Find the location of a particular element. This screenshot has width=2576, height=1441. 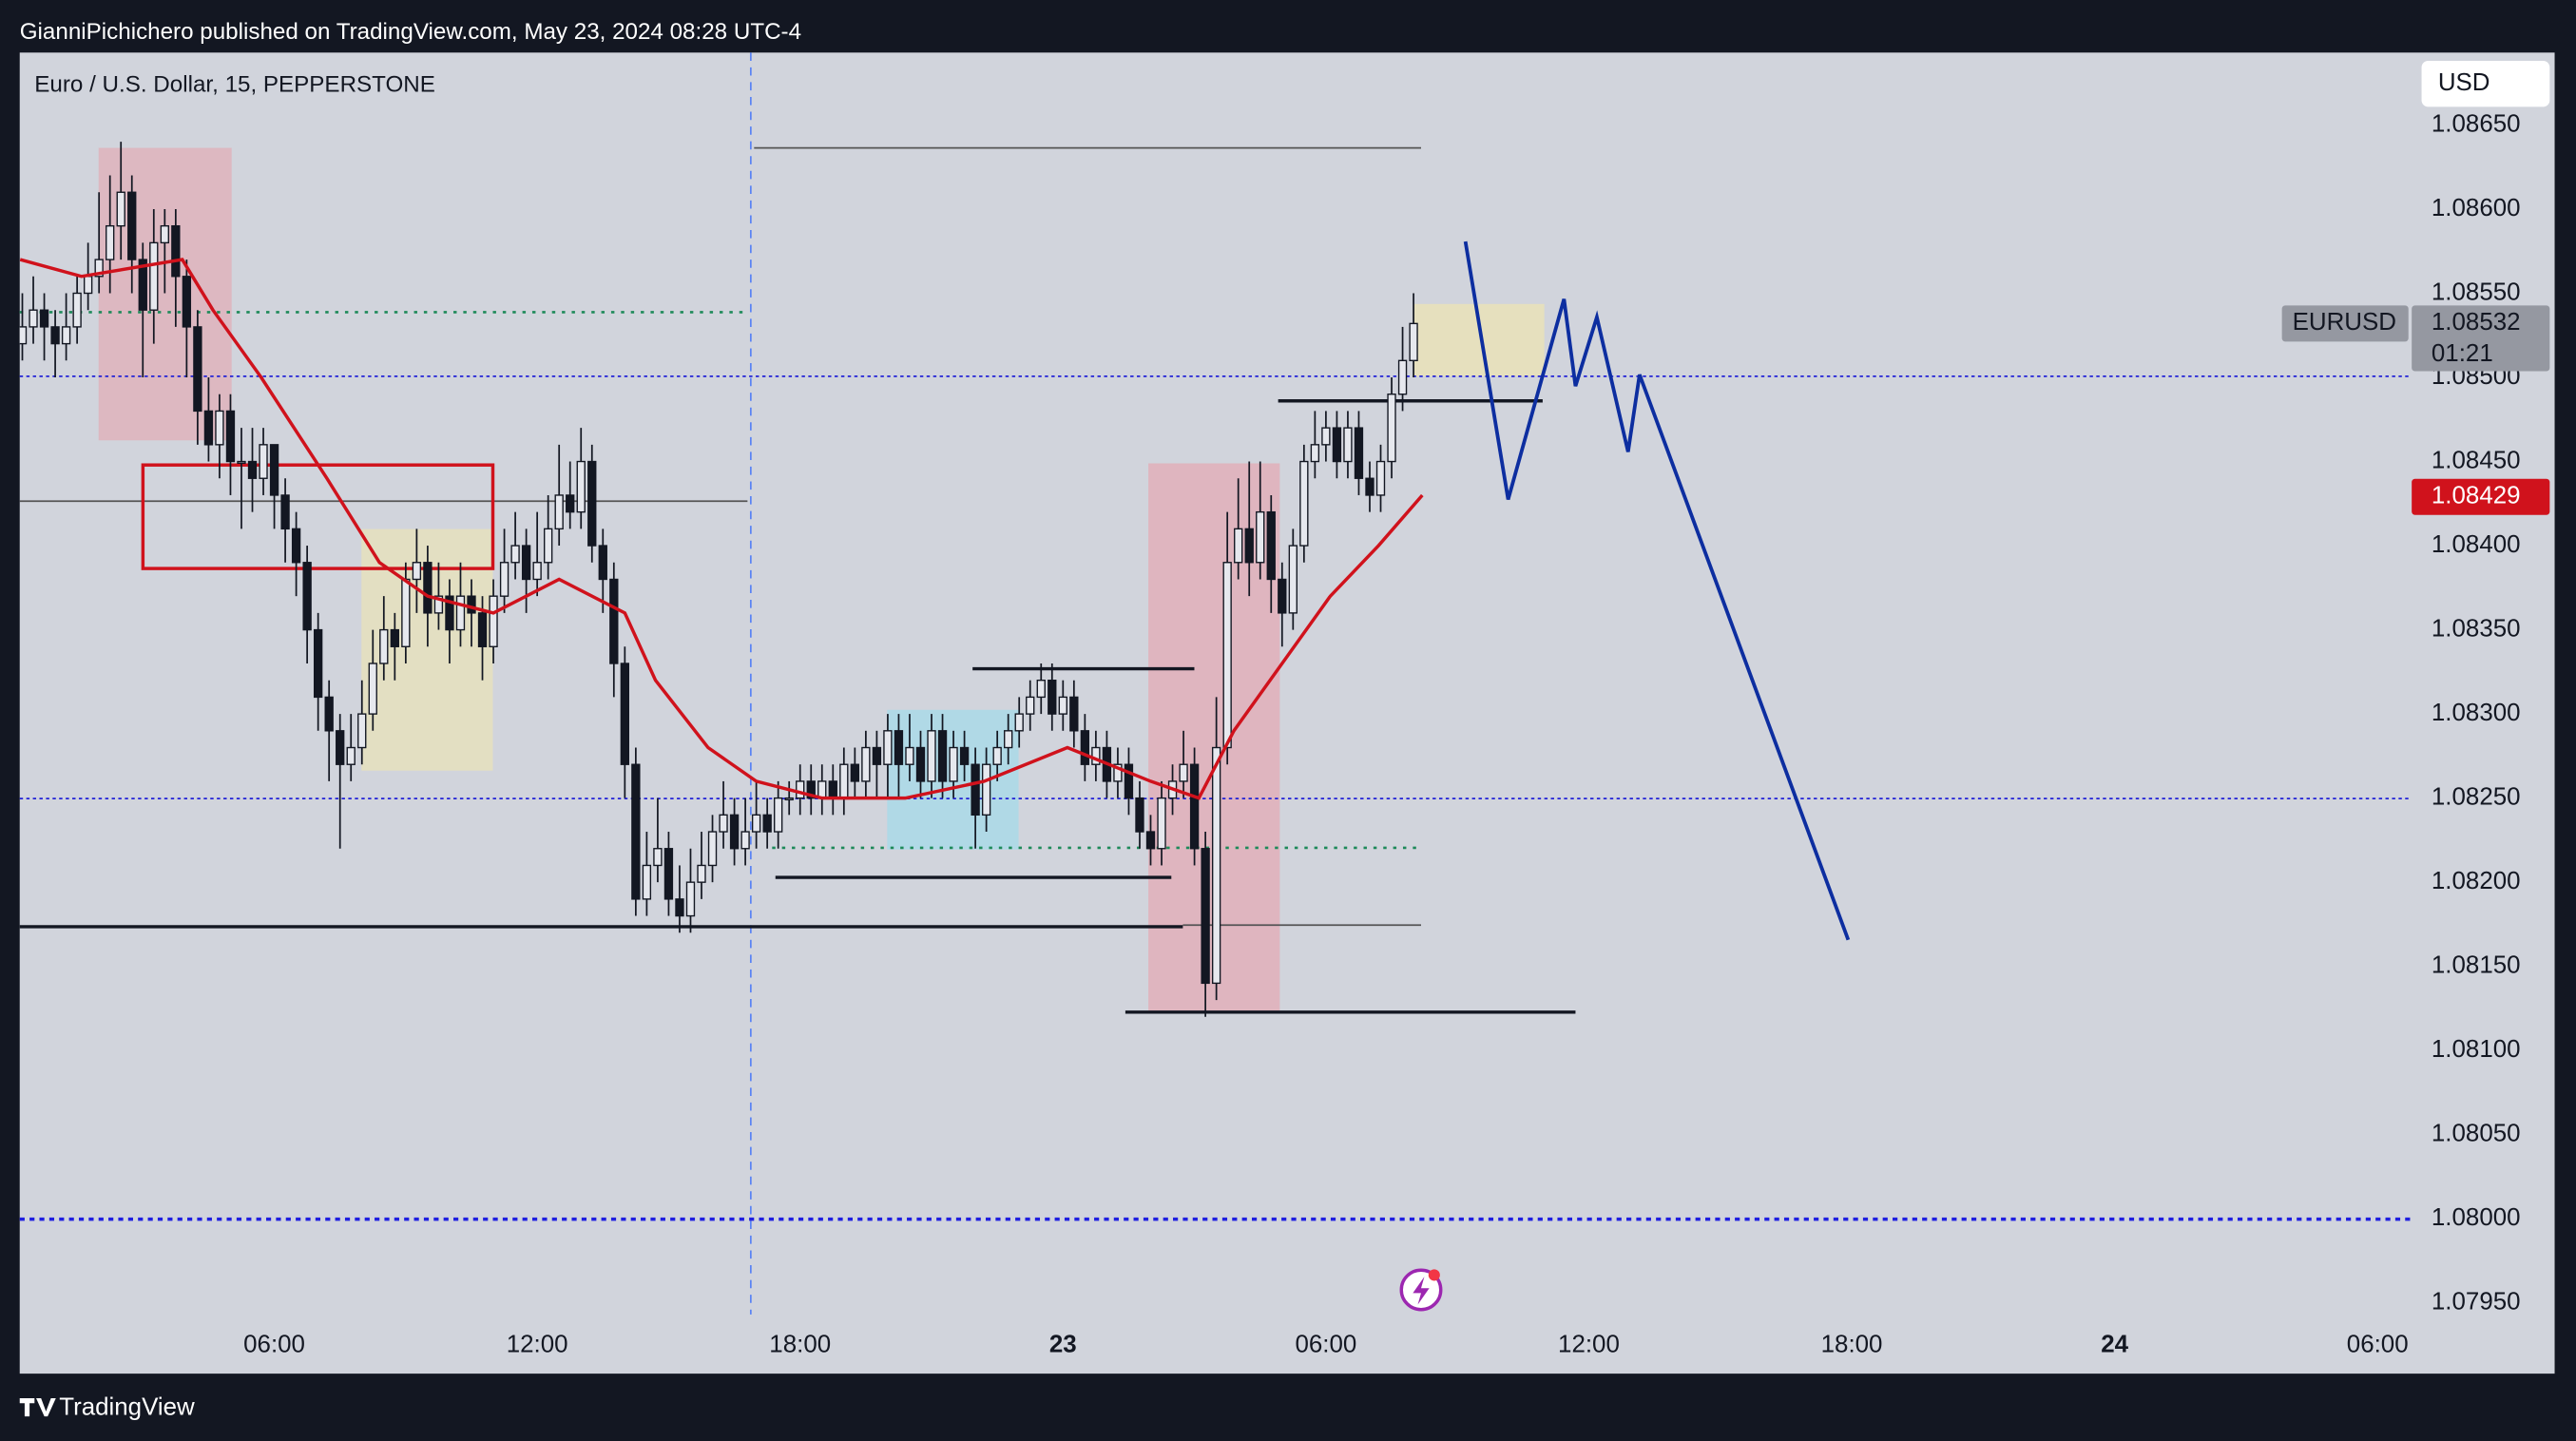

x-tick-label: 12:00 is located at coordinates (537, 1345).